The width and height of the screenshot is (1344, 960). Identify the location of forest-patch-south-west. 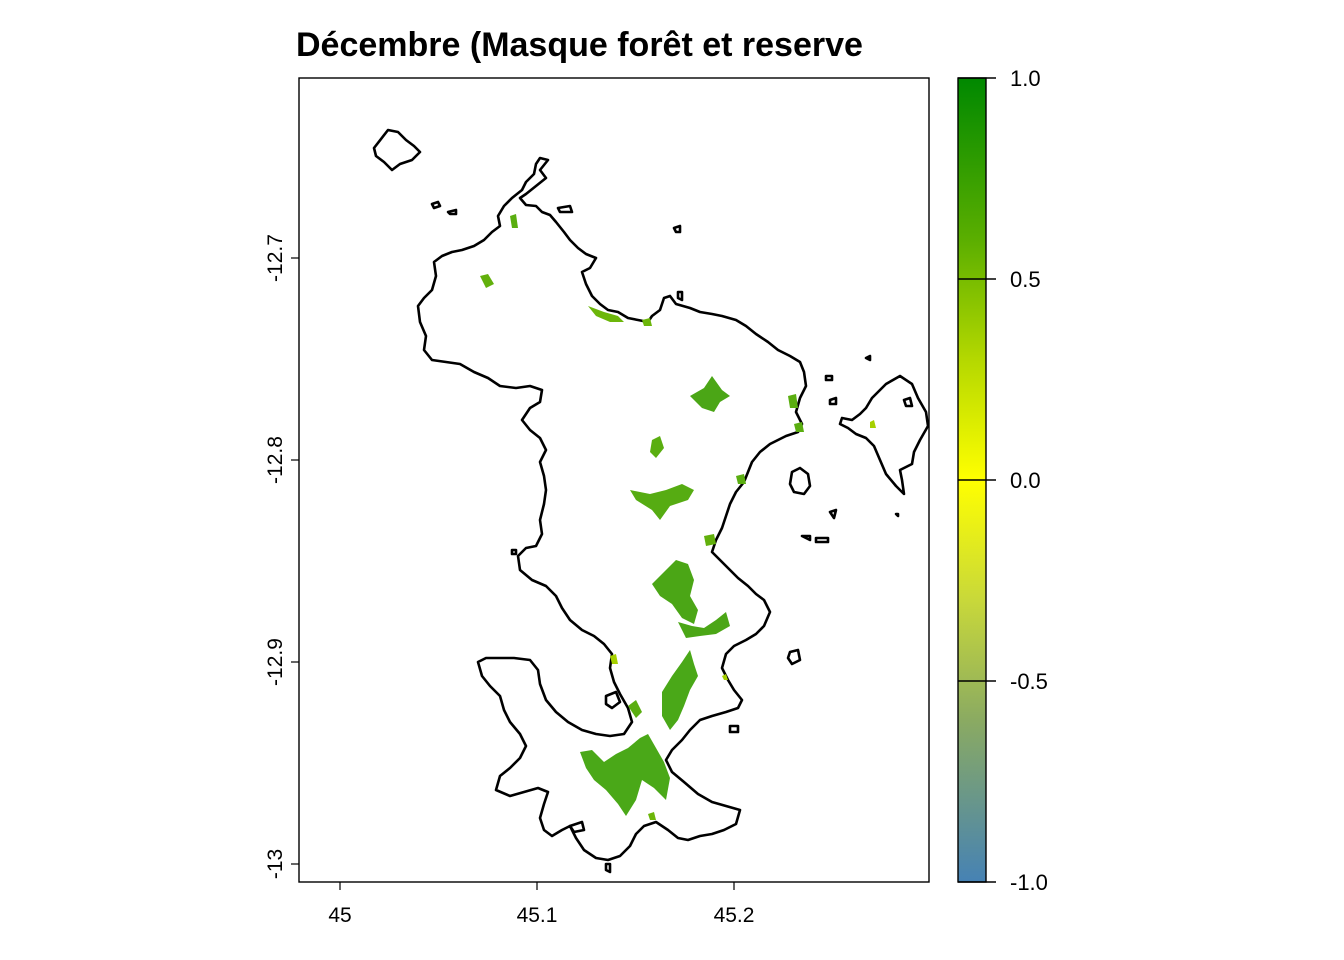
(635, 709).